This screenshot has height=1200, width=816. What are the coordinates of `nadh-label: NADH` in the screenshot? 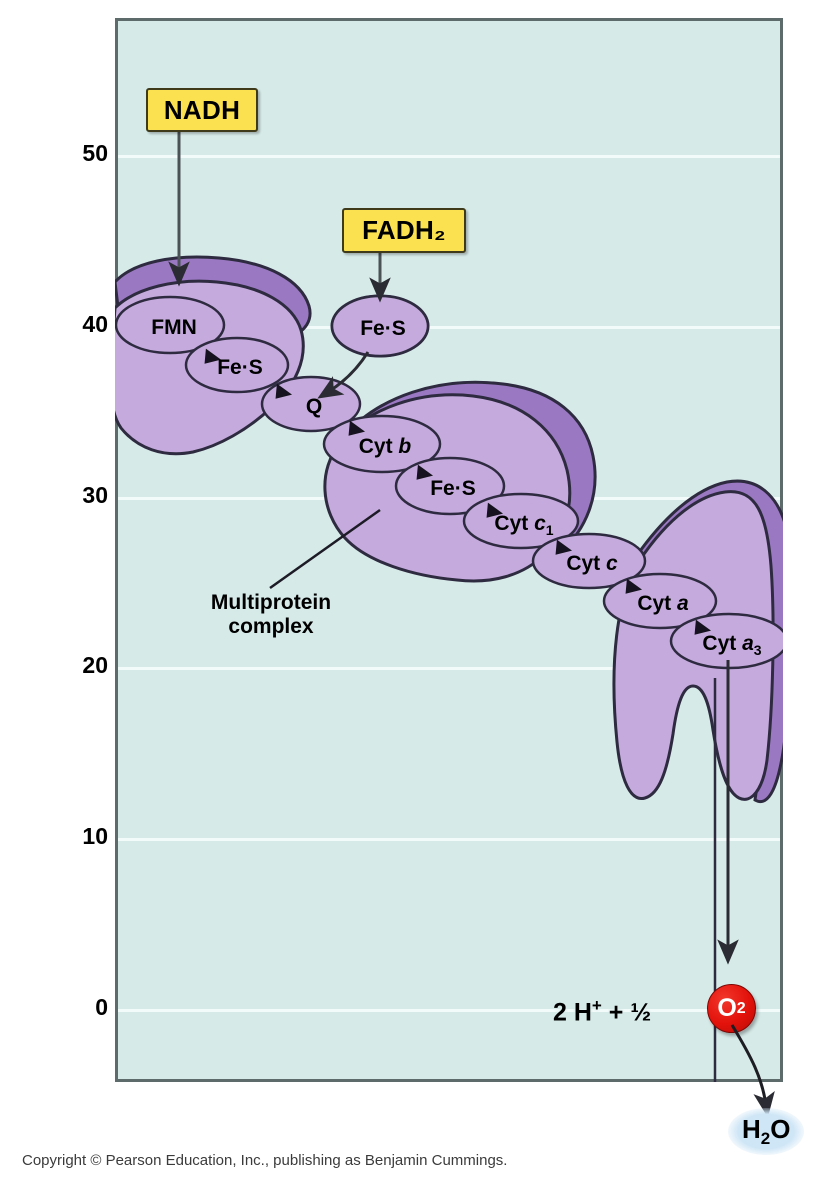 It's located at (202, 109).